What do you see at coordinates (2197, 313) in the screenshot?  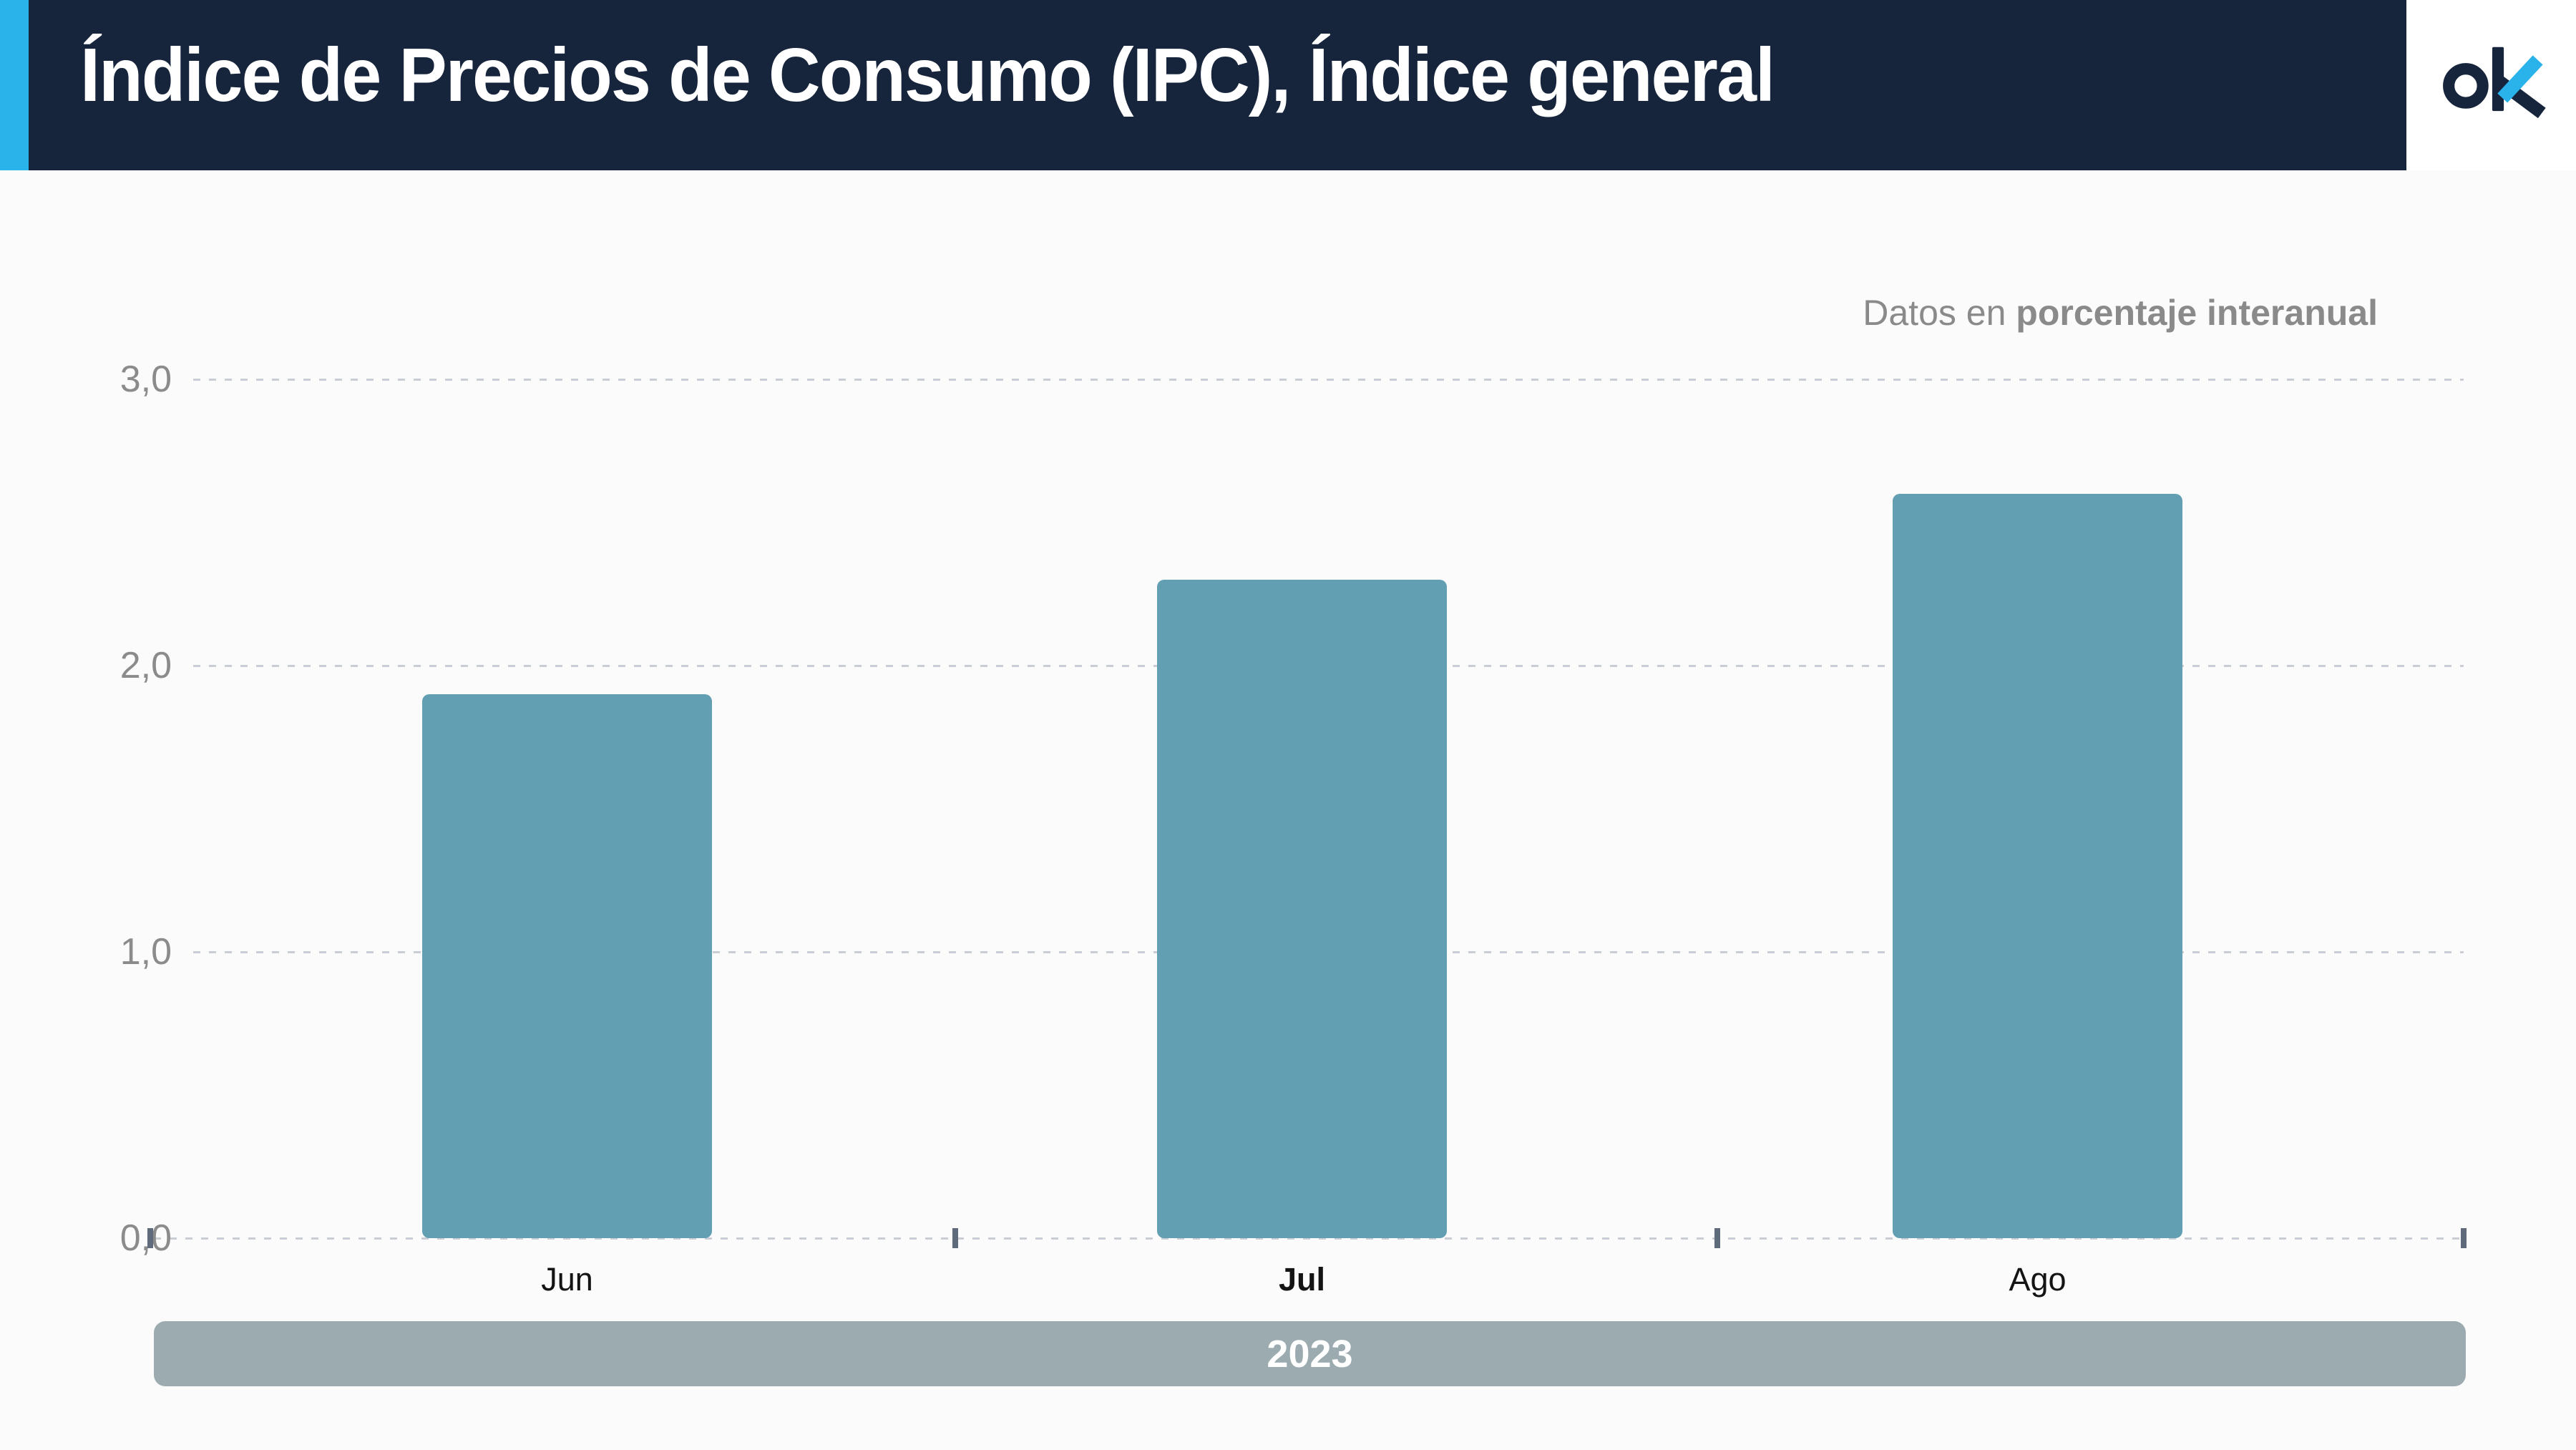 I see `subtitle-unit: porcentaje interanual` at bounding box center [2197, 313].